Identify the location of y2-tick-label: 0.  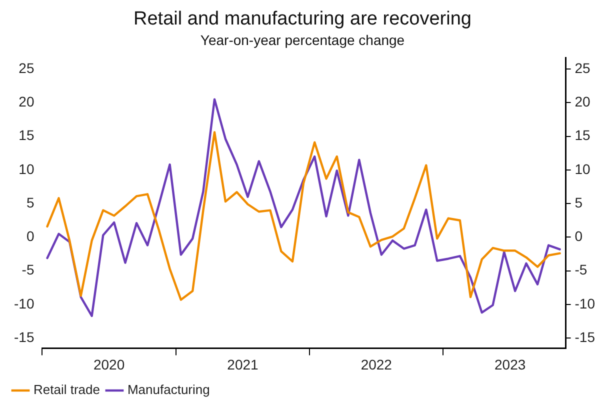
(578, 236).